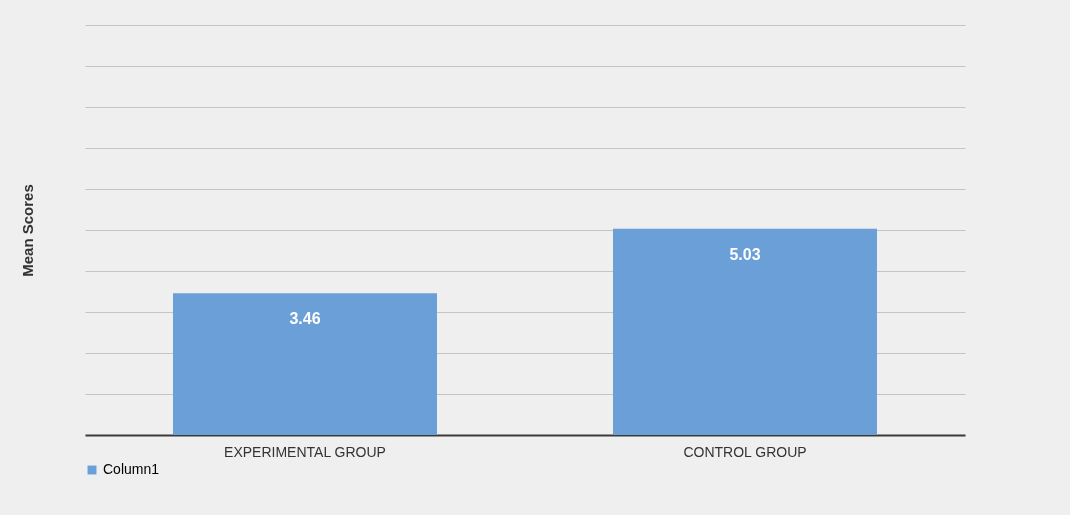  Describe the element at coordinates (745, 451) in the screenshot. I see `x-tick-label: CONTROL GROUP` at that location.